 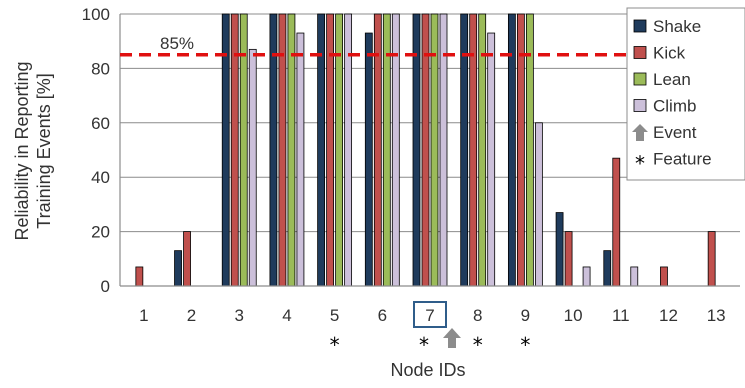 What do you see at coordinates (716, 315) in the screenshot?
I see `x-tick-label: 13` at bounding box center [716, 315].